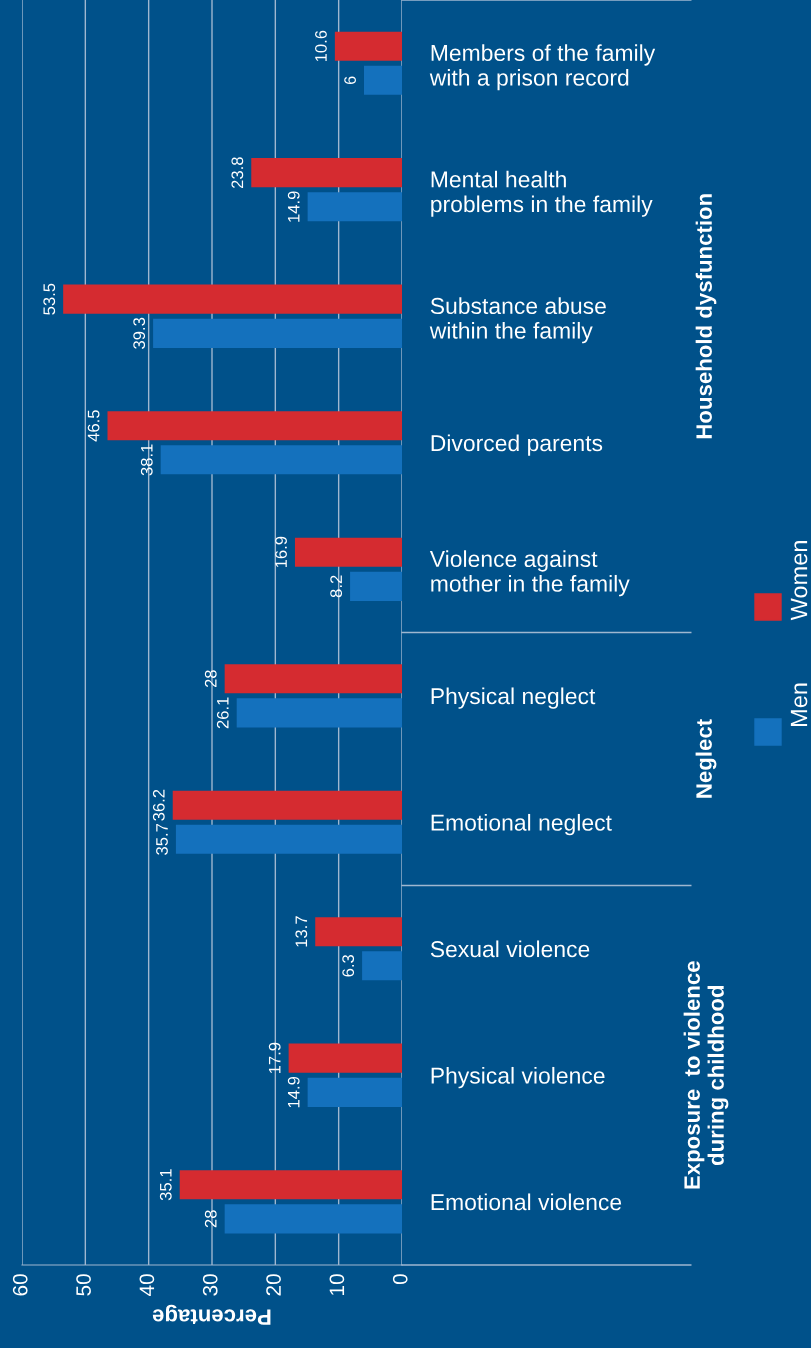 The height and width of the screenshot is (1348, 811). What do you see at coordinates (513, 698) in the screenshot?
I see `y-tick-label: Physical neglect` at bounding box center [513, 698].